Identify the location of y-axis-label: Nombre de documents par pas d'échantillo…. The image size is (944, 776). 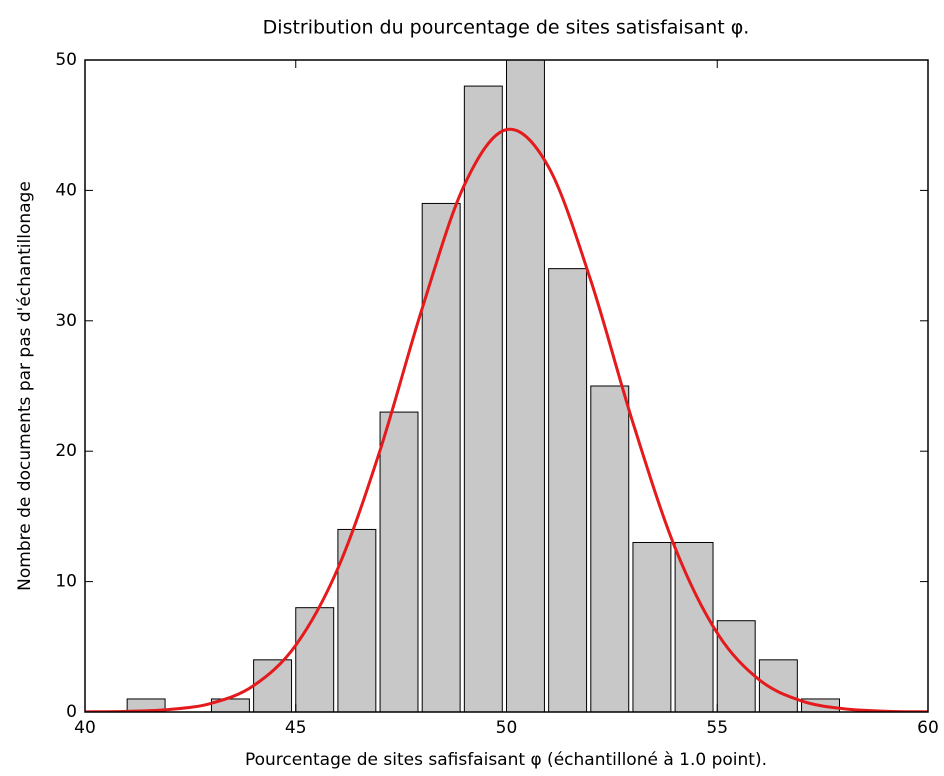
(25, 386).